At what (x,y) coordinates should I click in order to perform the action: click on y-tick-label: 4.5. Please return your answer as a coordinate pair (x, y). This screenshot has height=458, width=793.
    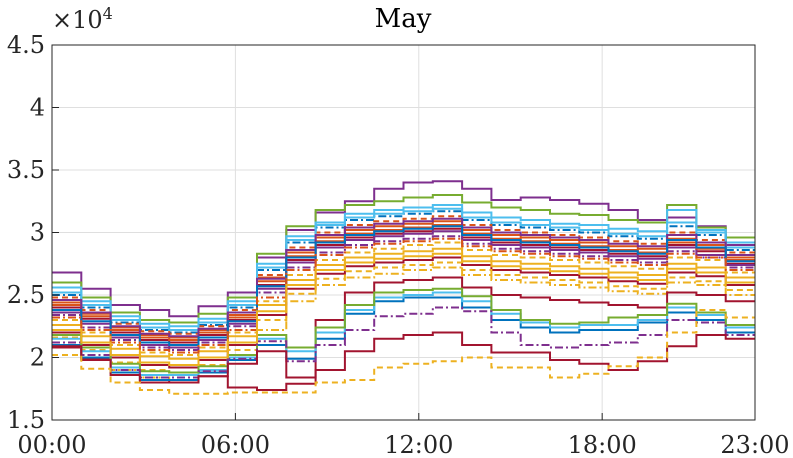
    Looking at the image, I should click on (26, 45).